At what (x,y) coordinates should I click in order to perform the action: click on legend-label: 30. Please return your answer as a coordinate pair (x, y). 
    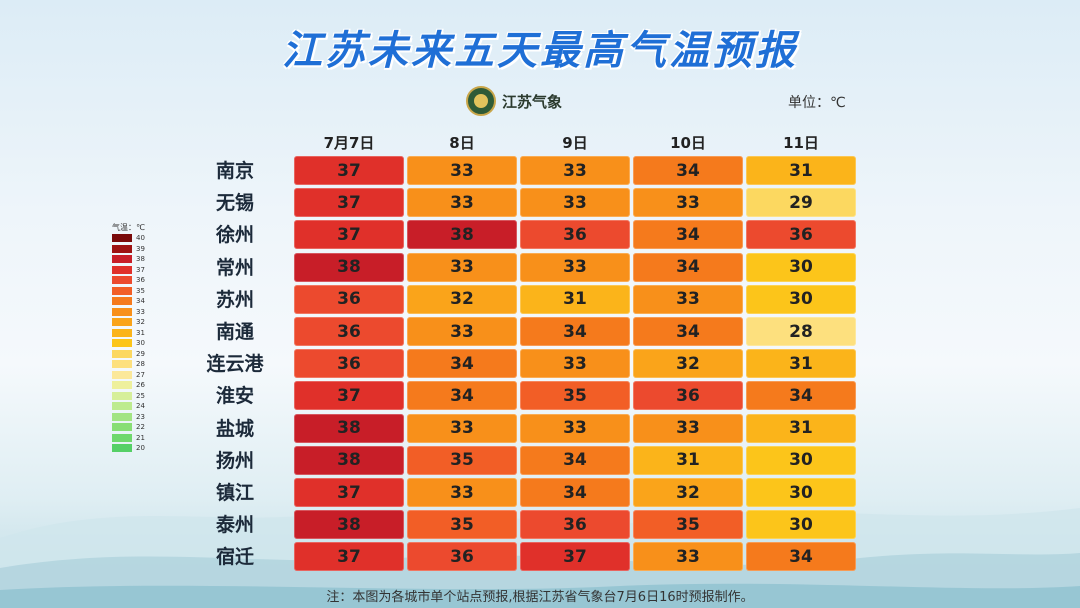
    Looking at the image, I should click on (140, 343).